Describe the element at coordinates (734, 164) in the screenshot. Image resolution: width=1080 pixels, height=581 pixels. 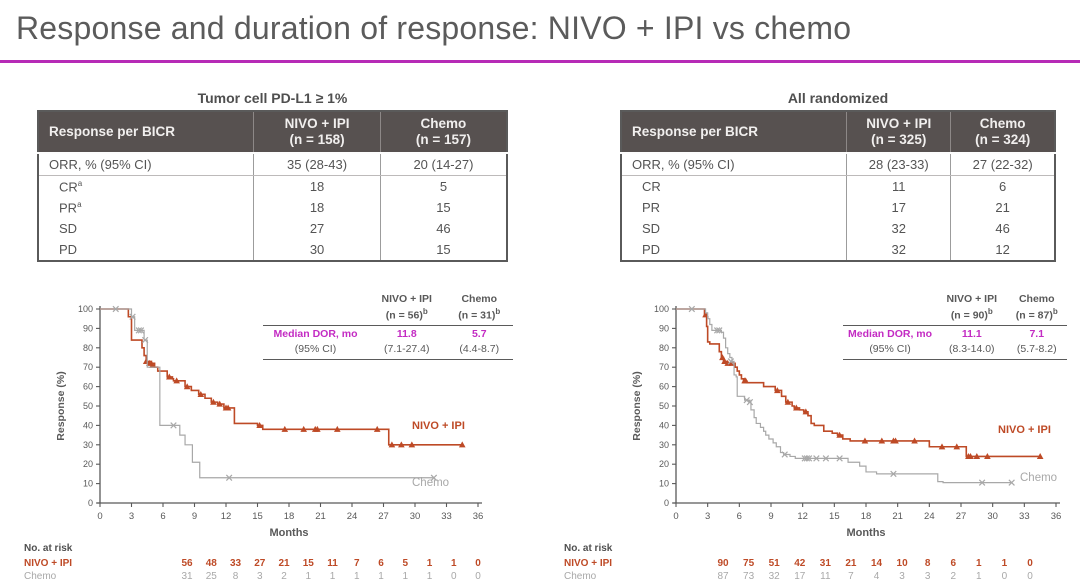
I see `row-label: ORR, % (95% CI)` at that location.